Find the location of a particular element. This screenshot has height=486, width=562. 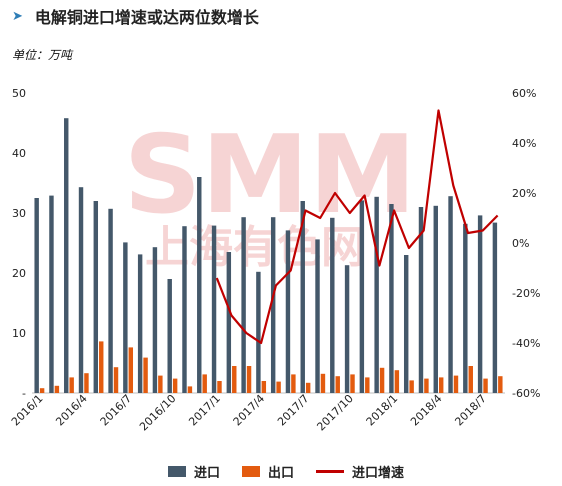

arrow-icon: ➤ is located at coordinates (17, 16).